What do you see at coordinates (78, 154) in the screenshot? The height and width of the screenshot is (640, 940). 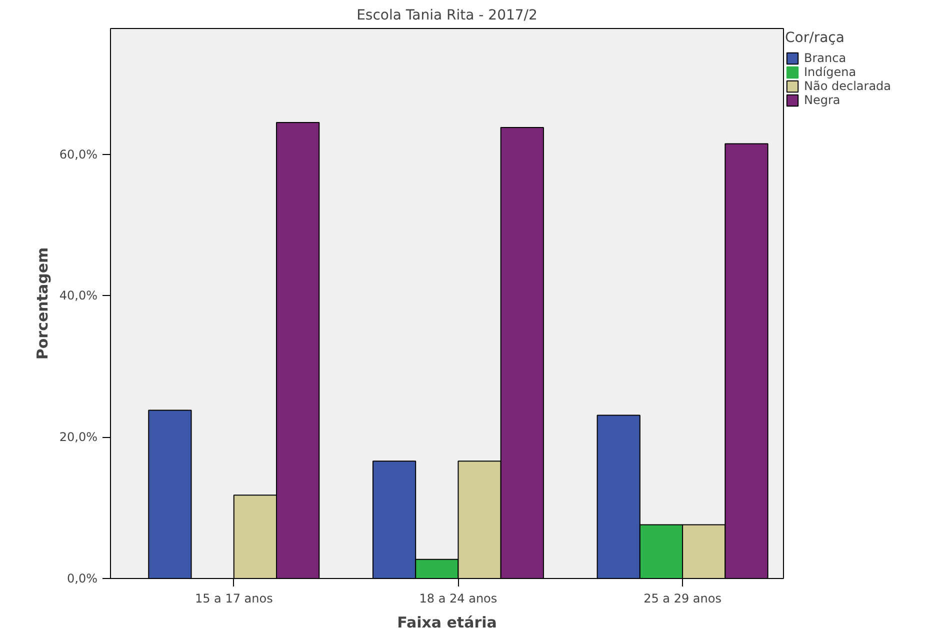 I see `y-tick-label: 60,0%` at bounding box center [78, 154].